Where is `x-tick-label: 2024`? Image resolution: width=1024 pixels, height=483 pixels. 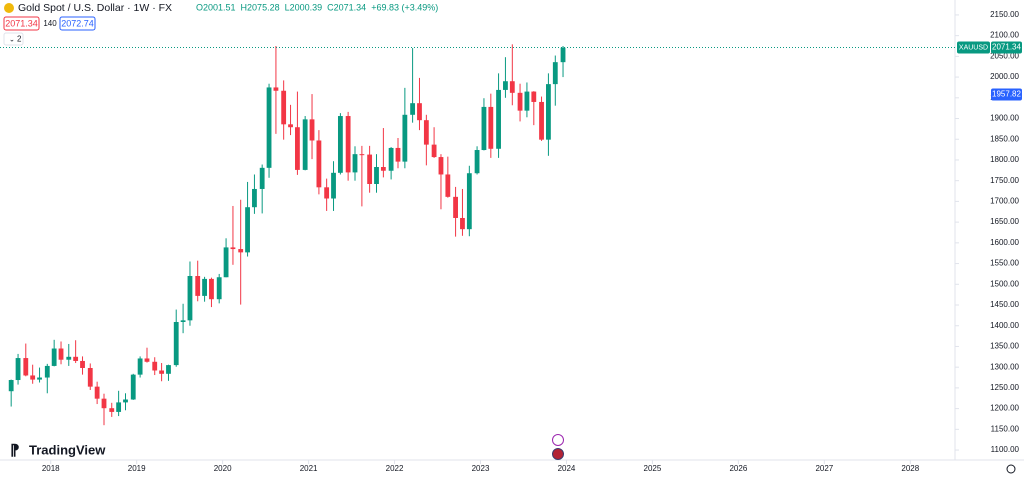 x-tick-label: 2024 is located at coordinates (567, 468).